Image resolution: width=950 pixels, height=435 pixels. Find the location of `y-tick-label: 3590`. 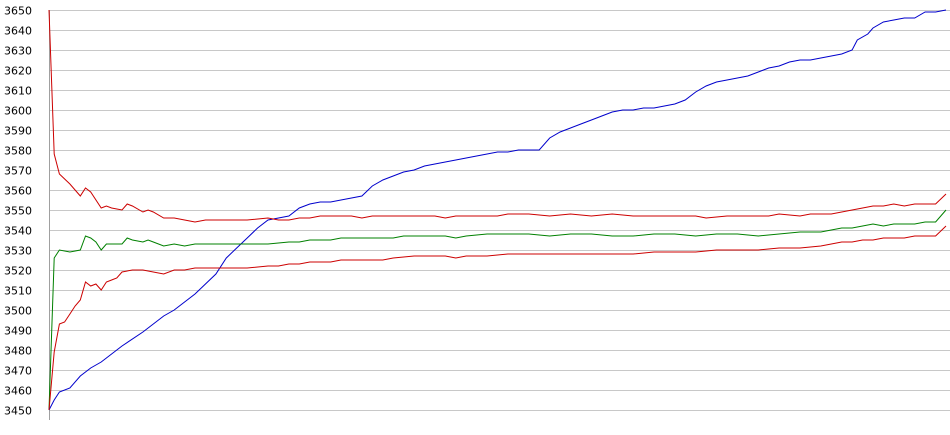

y-tick-label: 3590 is located at coordinates (18, 131).